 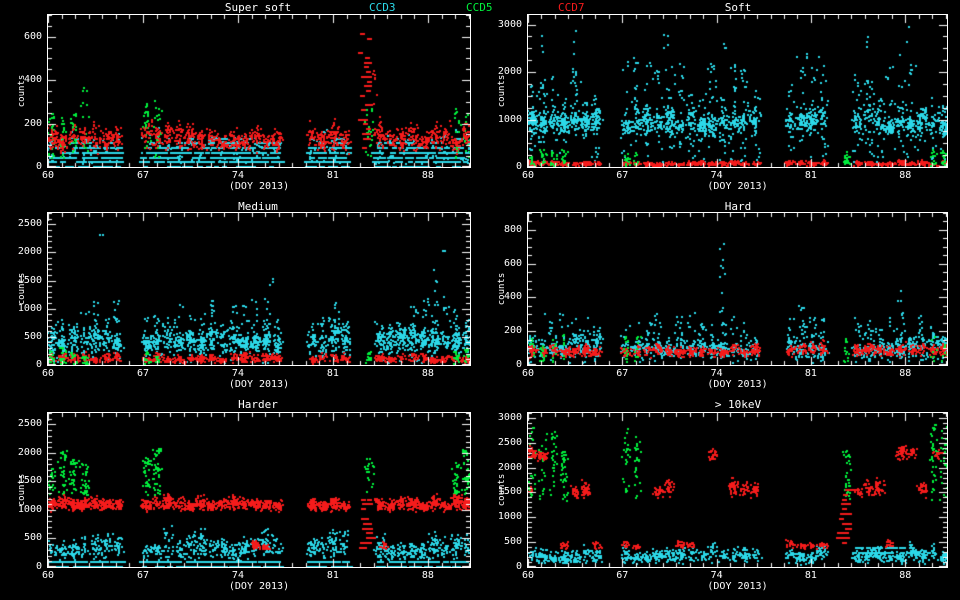 I want to click on panel-title-super-soft: Super soft, so click(x=258, y=7).